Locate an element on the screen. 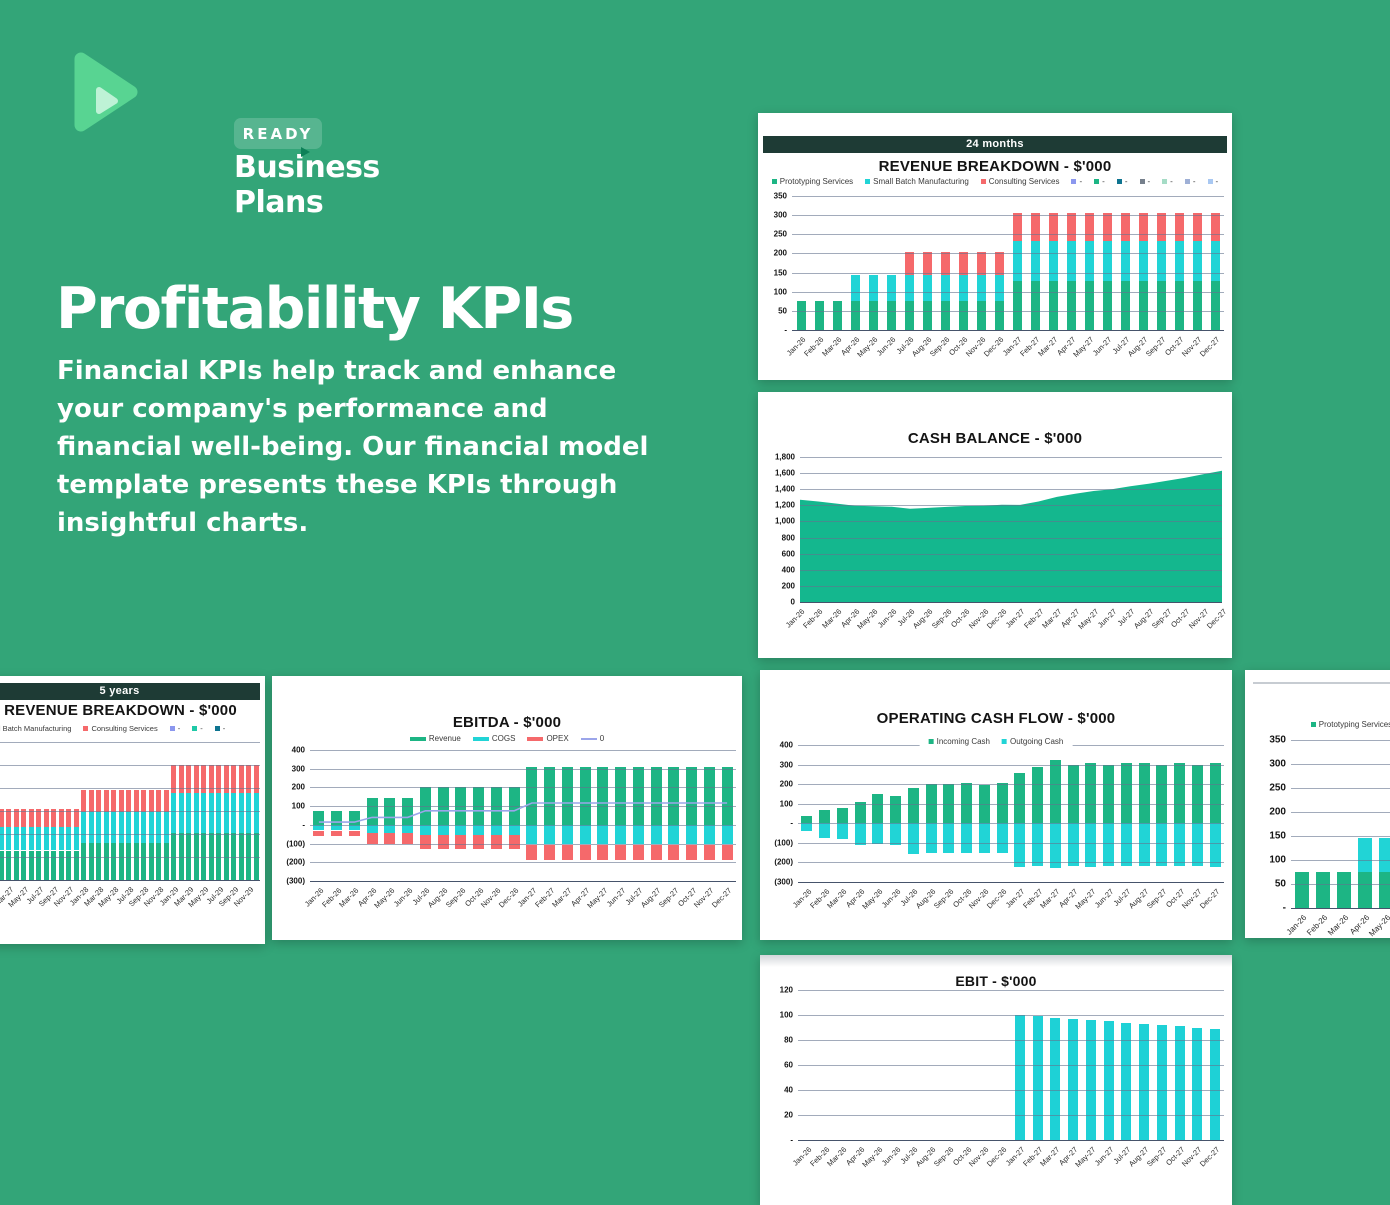  y-axis-label: (200) is located at coordinates (776, 862).